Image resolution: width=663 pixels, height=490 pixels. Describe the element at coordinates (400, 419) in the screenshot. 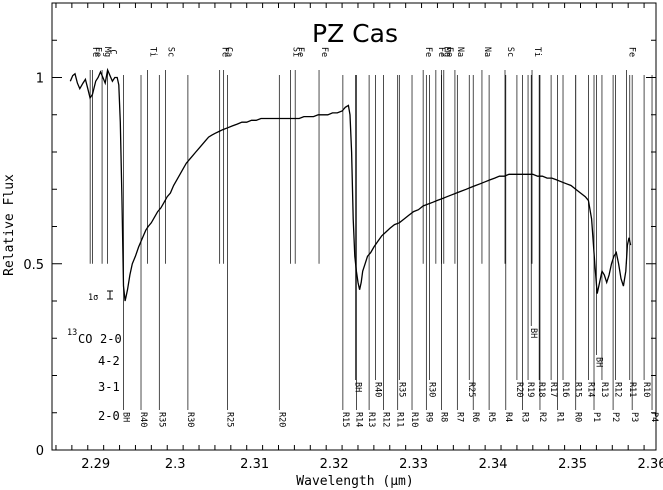

I see `co20-line-label: R11` at that location.